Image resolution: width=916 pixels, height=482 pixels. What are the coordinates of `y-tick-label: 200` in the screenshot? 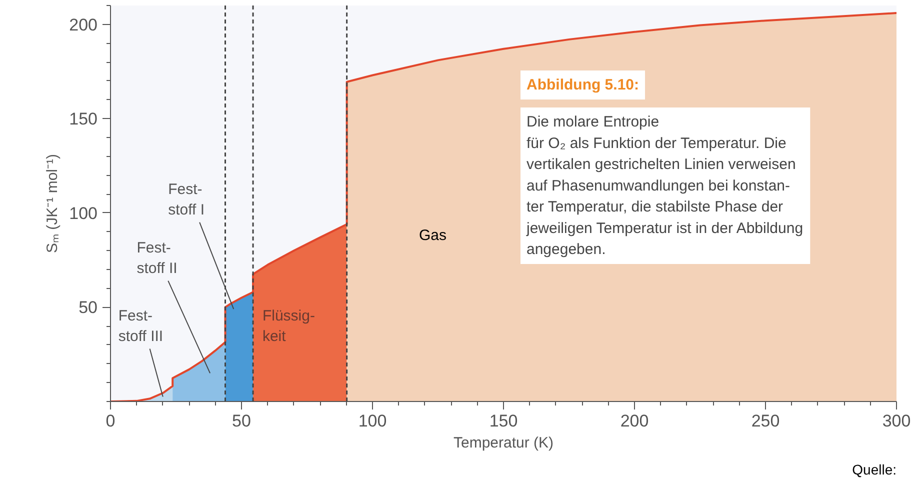 It's located at (83, 24).